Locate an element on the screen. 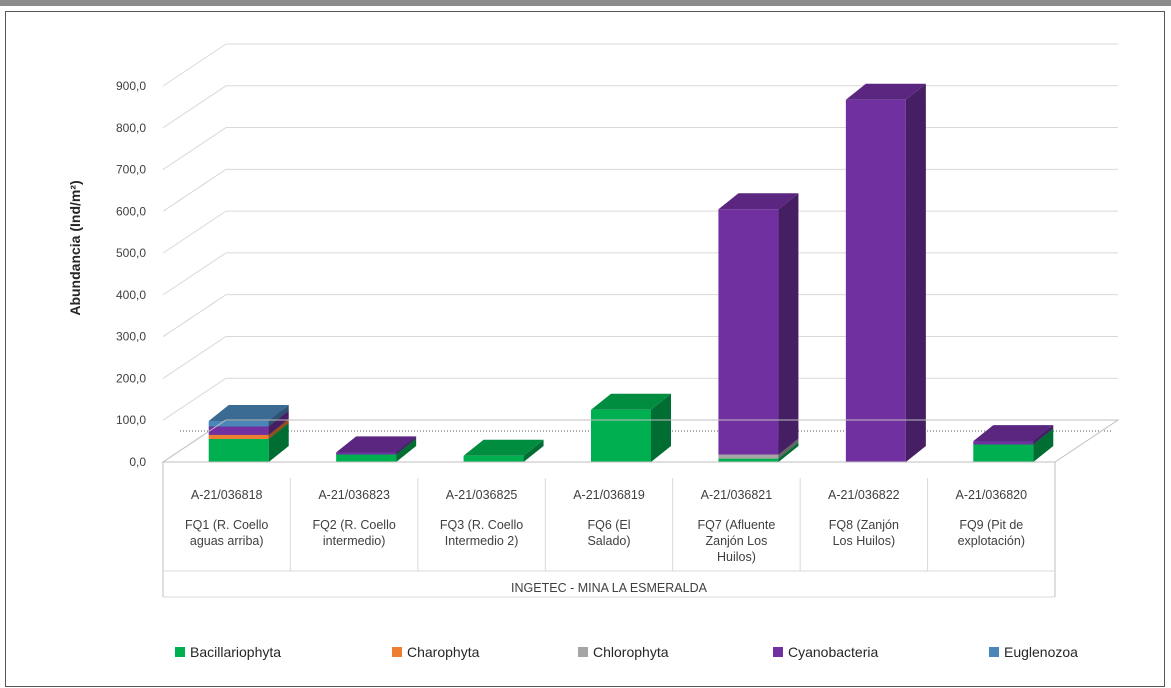 This screenshot has width=1171, height=688. floor-plane is located at coordinates (640, 441).